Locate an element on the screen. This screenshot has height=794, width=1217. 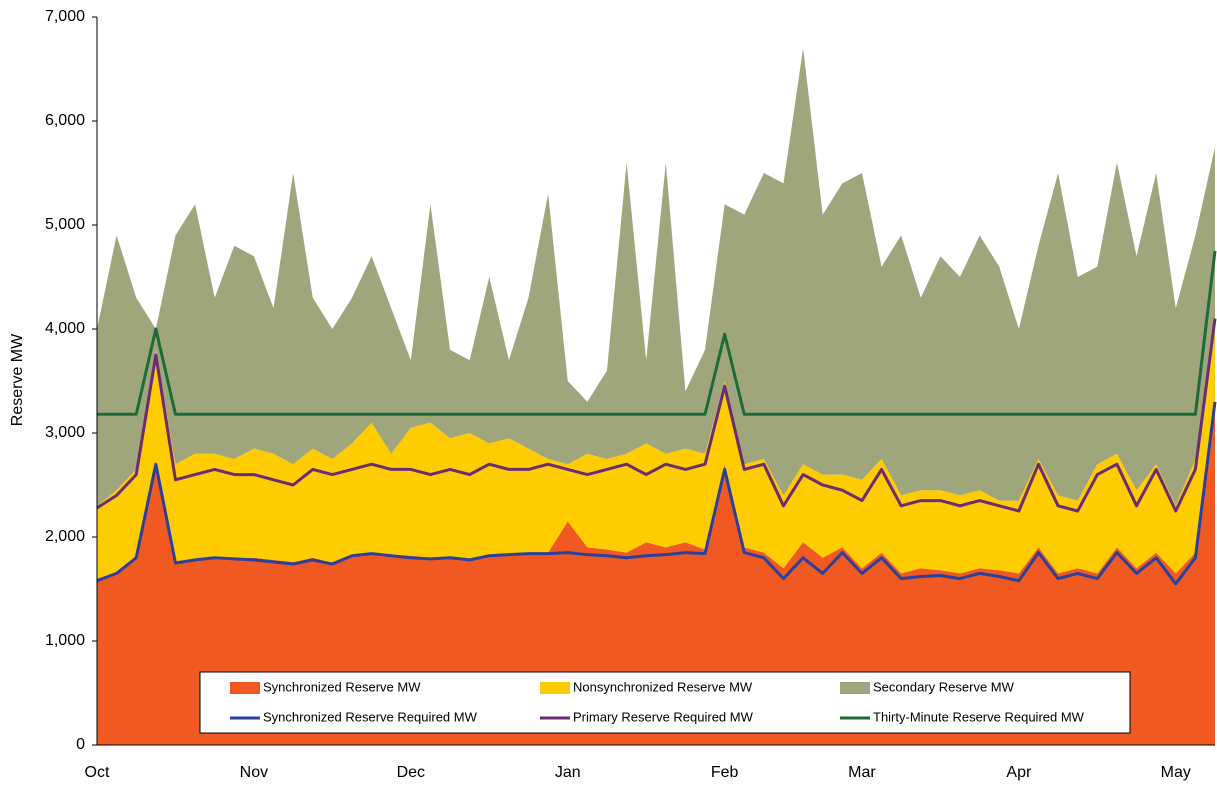
y-tick-label: 2,000 is located at coordinates (65, 536).